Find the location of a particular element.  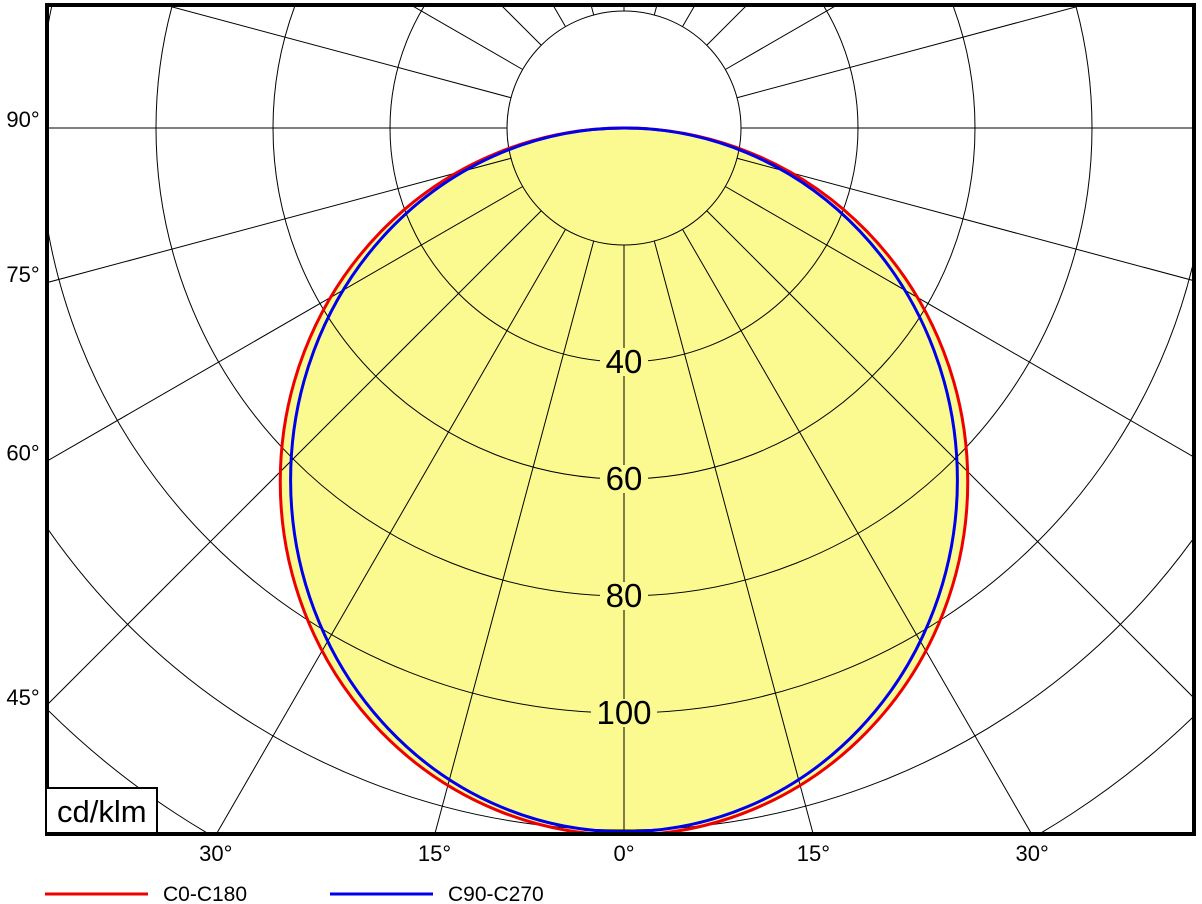

gamma-label-left: 90° is located at coordinates (22, 119).